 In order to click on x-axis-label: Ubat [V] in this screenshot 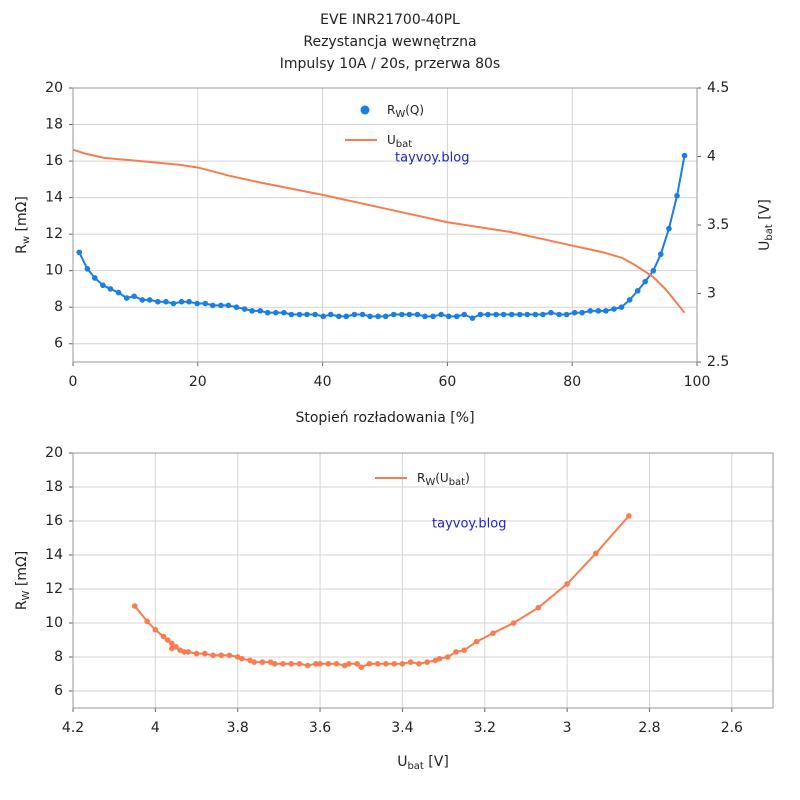, I will do `click(423, 763)`.